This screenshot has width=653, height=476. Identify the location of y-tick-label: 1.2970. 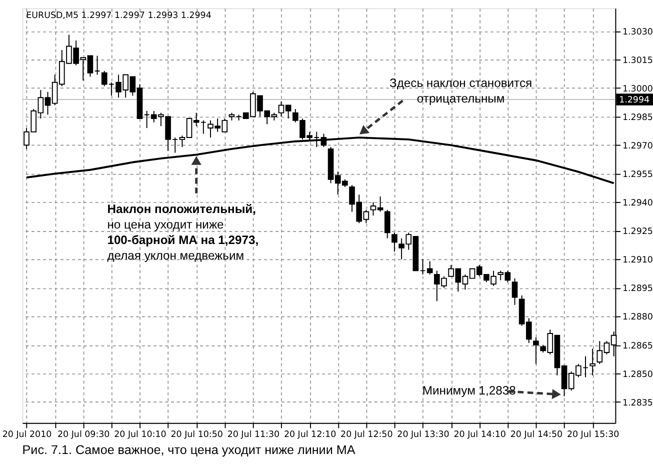
(637, 147).